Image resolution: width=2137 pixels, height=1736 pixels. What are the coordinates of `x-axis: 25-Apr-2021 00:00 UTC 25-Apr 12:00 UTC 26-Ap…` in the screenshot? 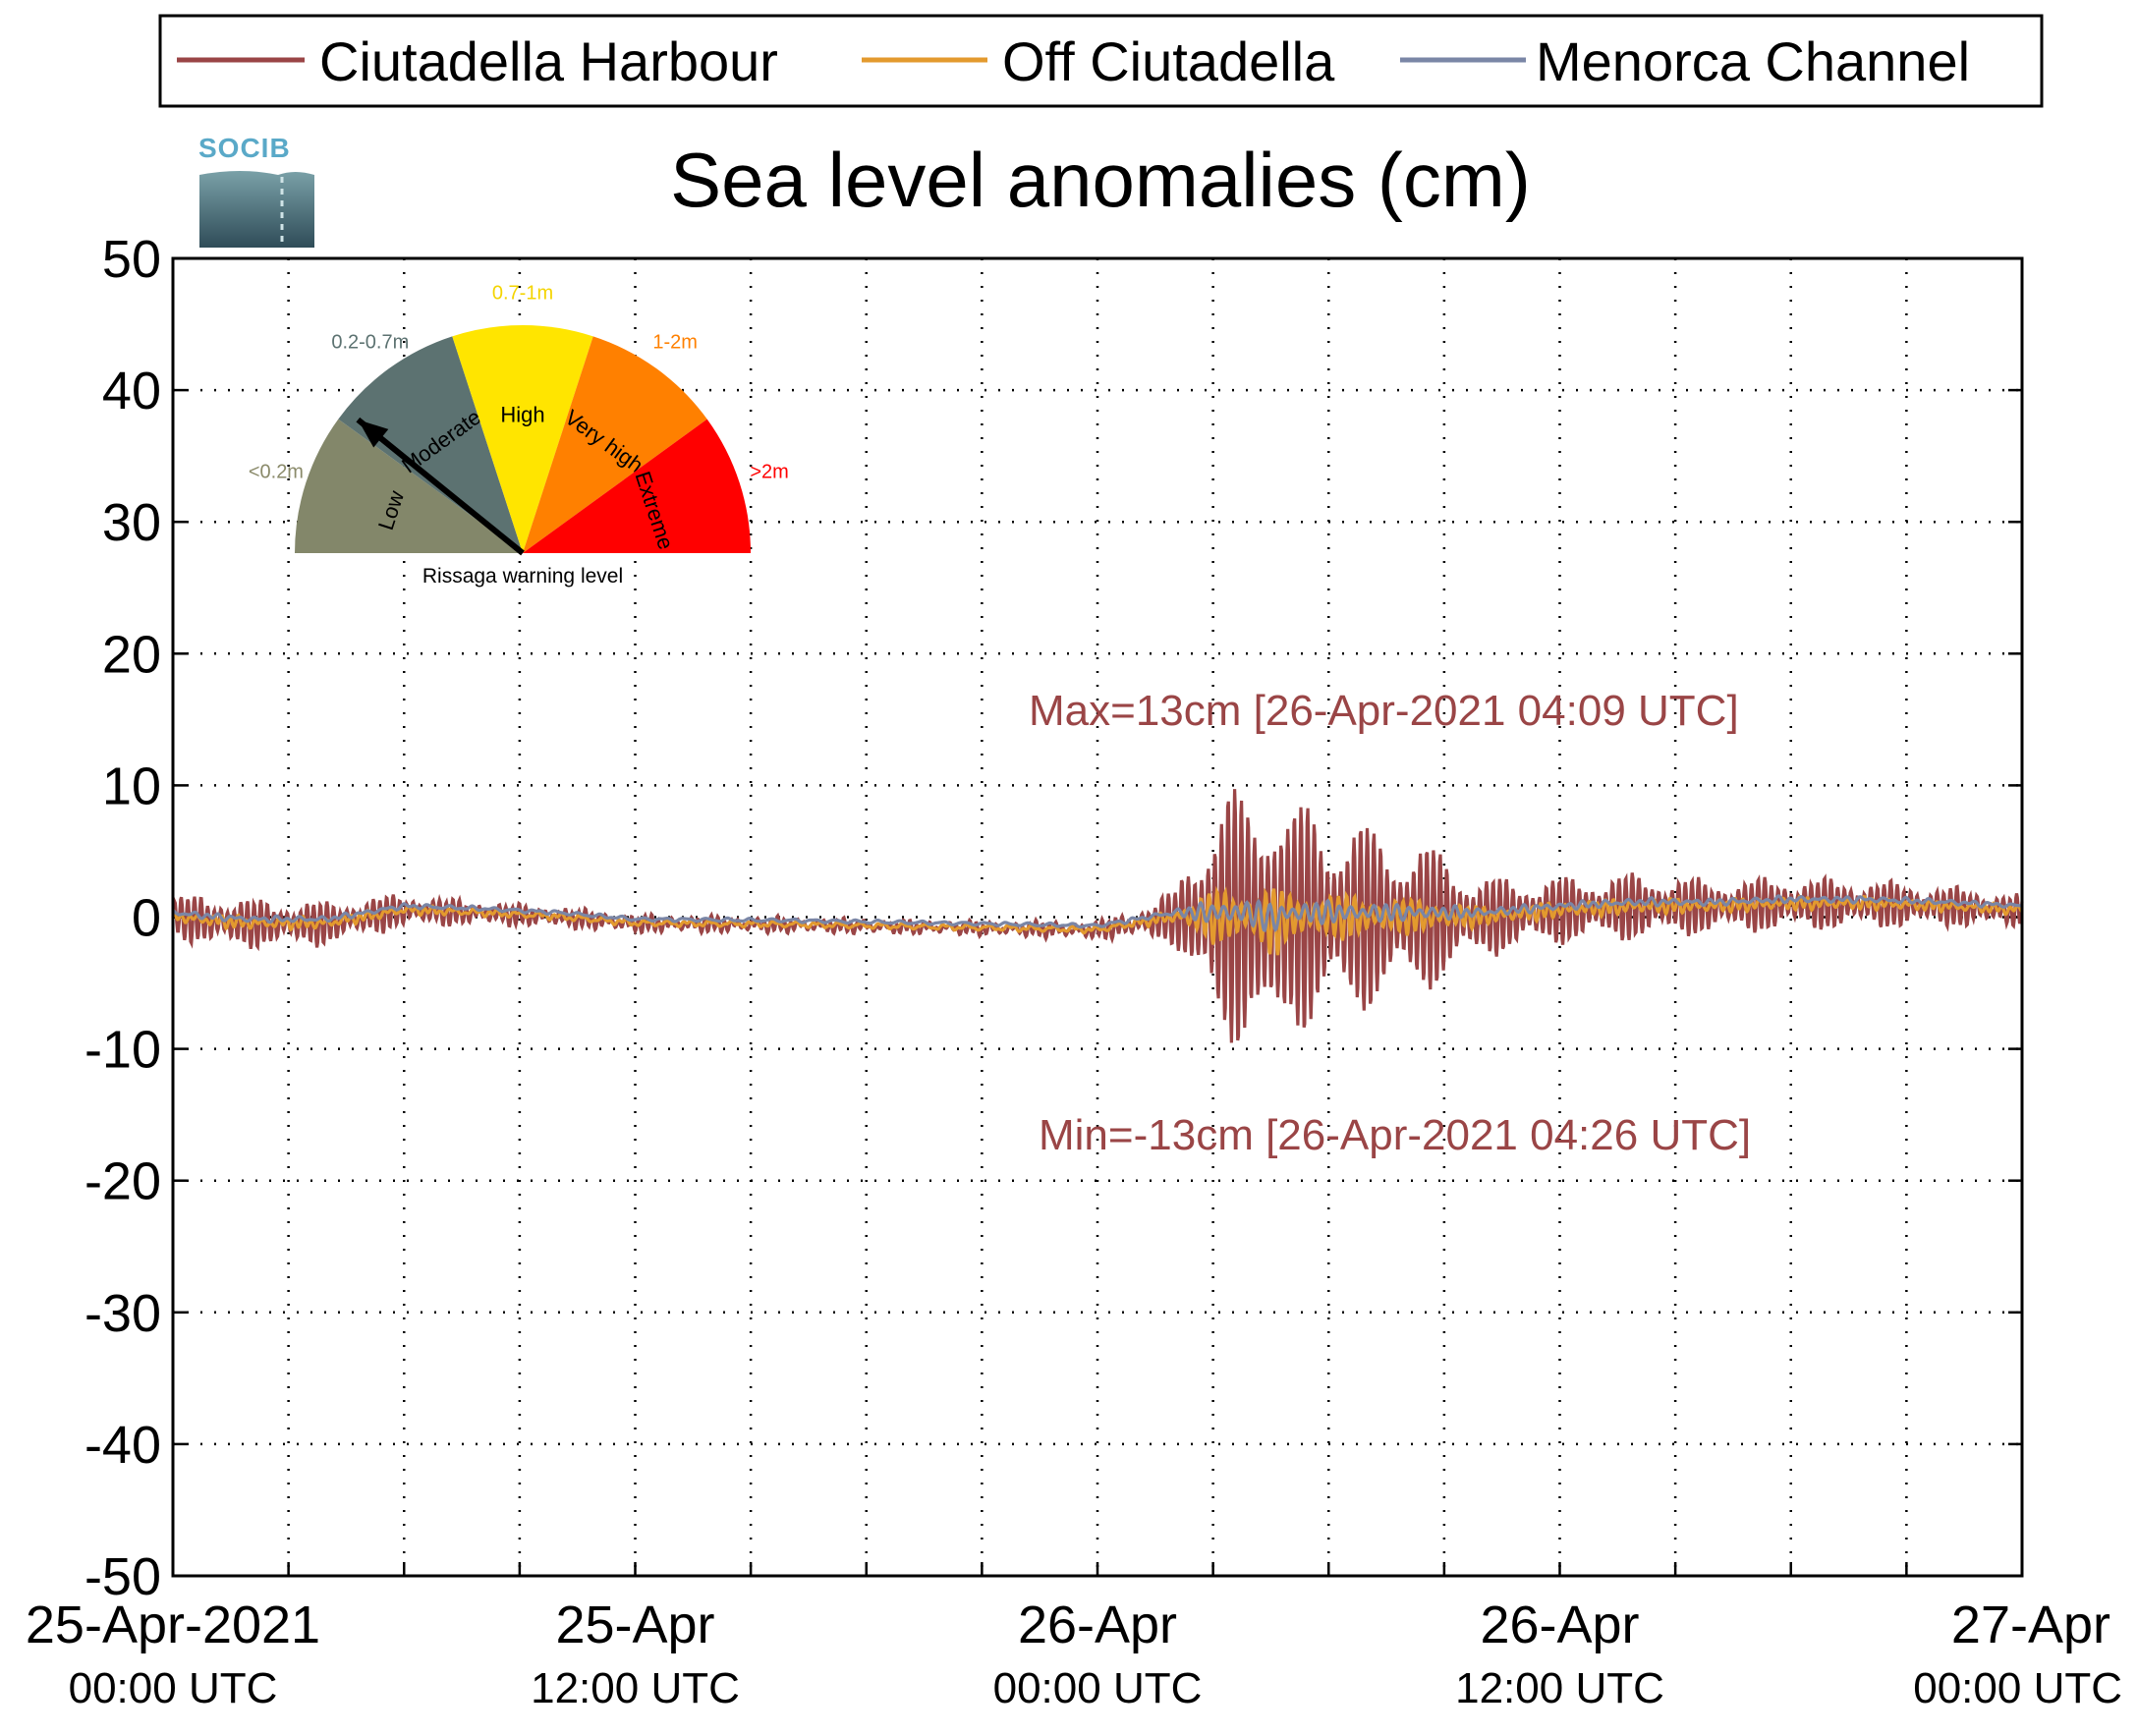 It's located at (1074, 1654).